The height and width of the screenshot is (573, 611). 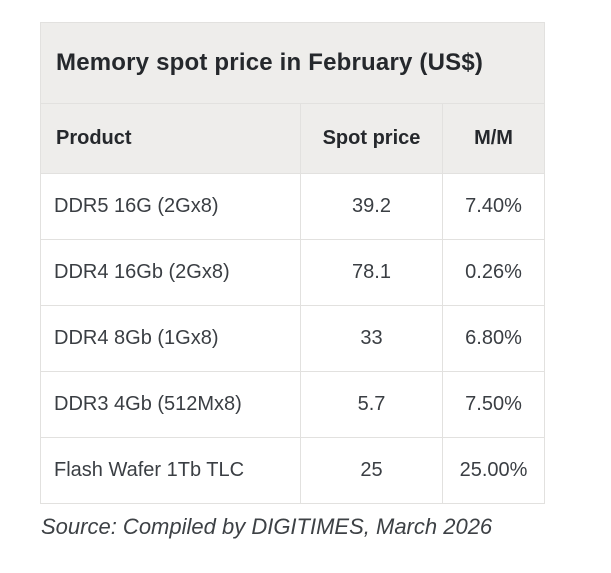 I want to click on table-row: DDR4 16Gb (2Gx8) 78.1 0.26%, so click(x=293, y=272).